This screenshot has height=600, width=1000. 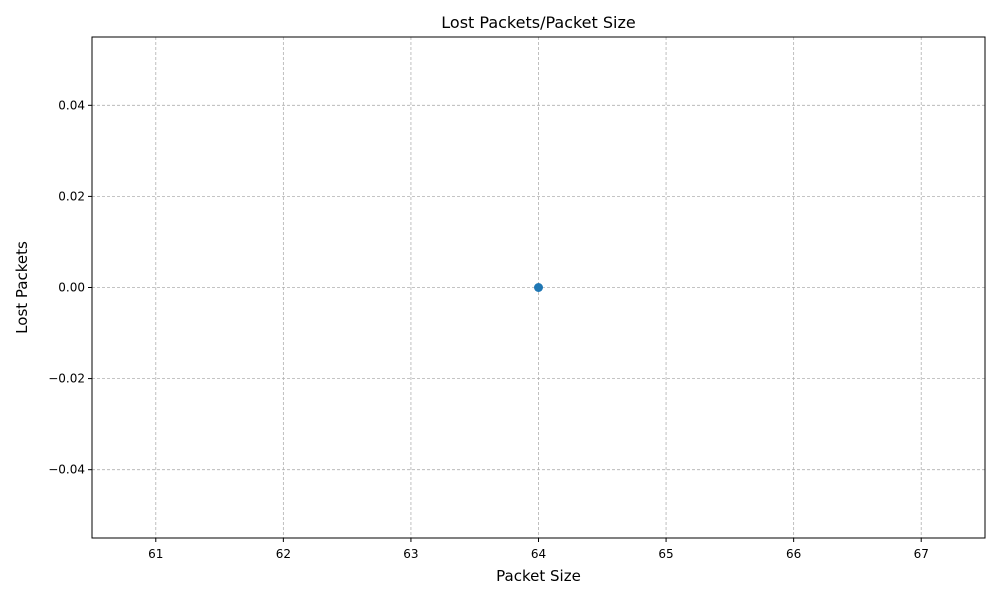 What do you see at coordinates (71, 288) in the screenshot?
I see `y-tick-label: 0.00` at bounding box center [71, 288].